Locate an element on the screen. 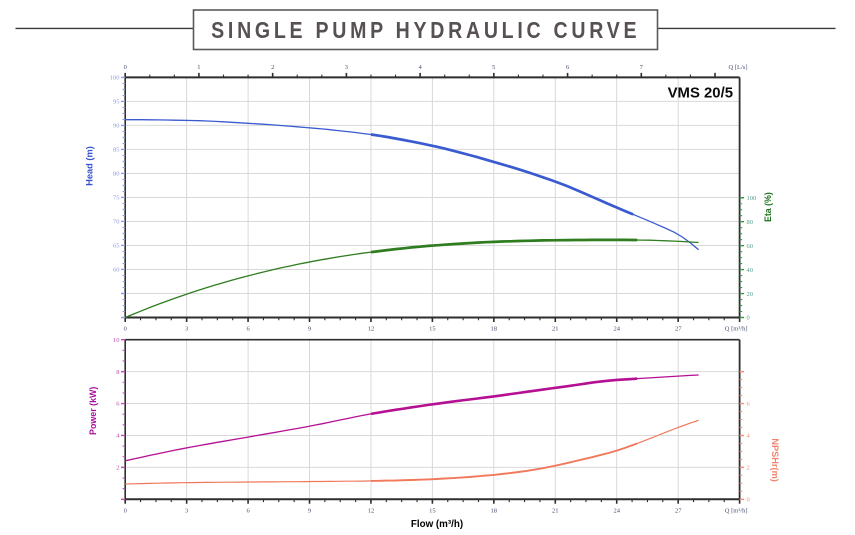  svg-text: SINGLE PUMP HYDRAULIC CURVE is located at coordinates (425, 30).